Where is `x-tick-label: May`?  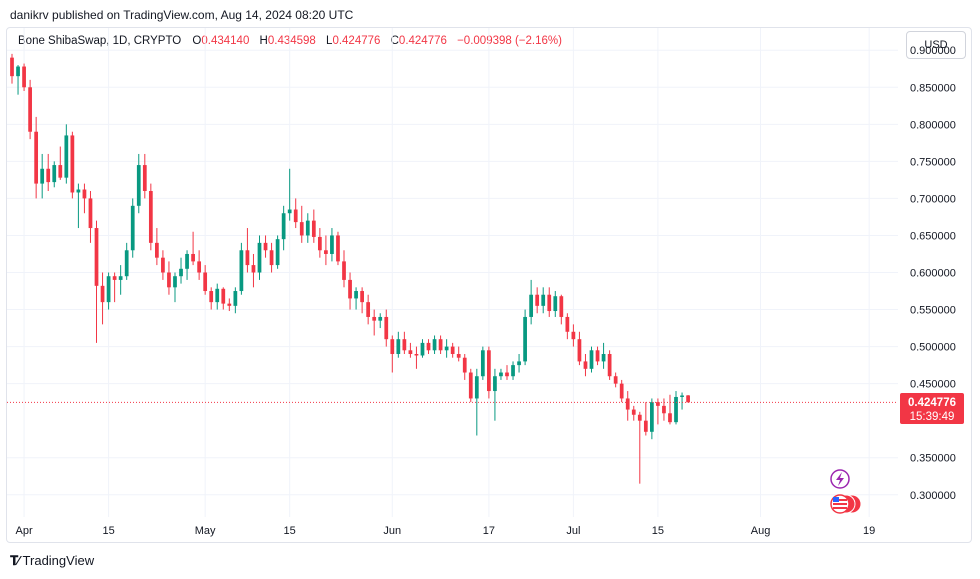 x-tick-label: May is located at coordinates (205, 531).